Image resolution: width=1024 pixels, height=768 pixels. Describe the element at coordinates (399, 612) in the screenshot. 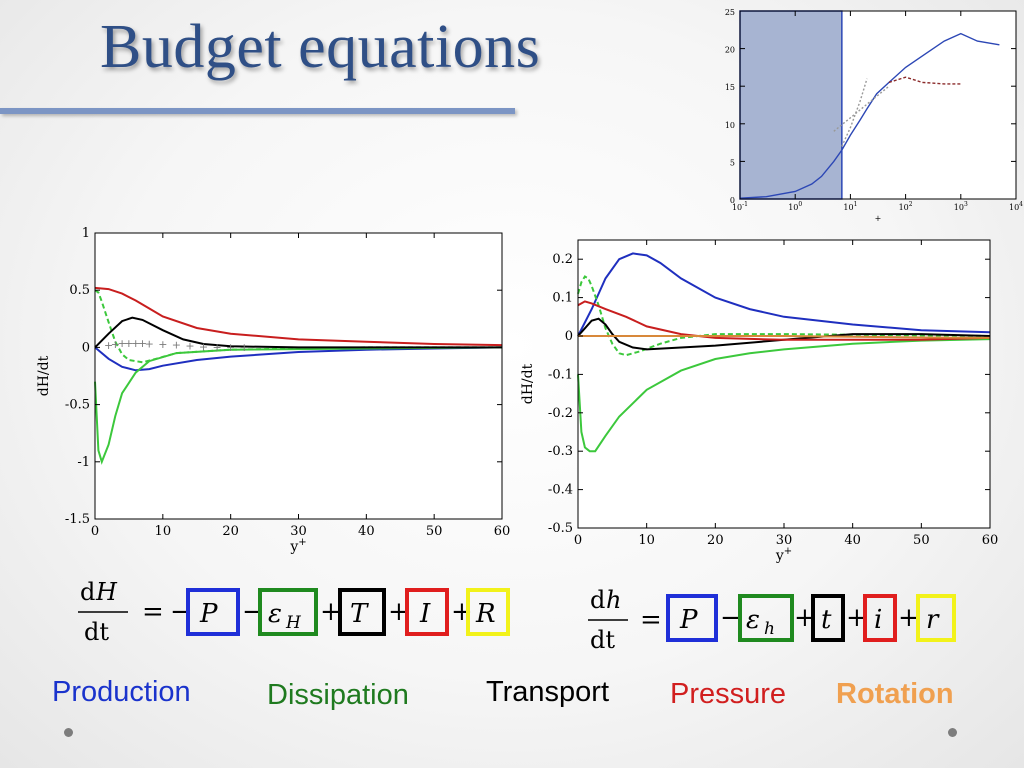

I see `eq-left-op-3: +` at that location.